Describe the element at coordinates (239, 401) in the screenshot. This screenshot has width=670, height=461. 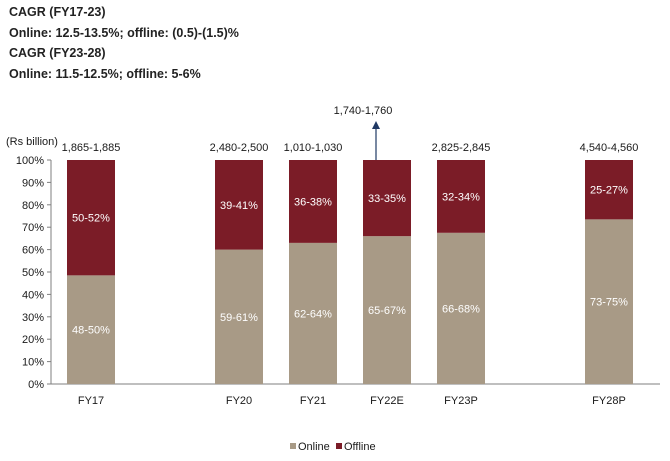
I see `x-tick-label: FY20` at that location.